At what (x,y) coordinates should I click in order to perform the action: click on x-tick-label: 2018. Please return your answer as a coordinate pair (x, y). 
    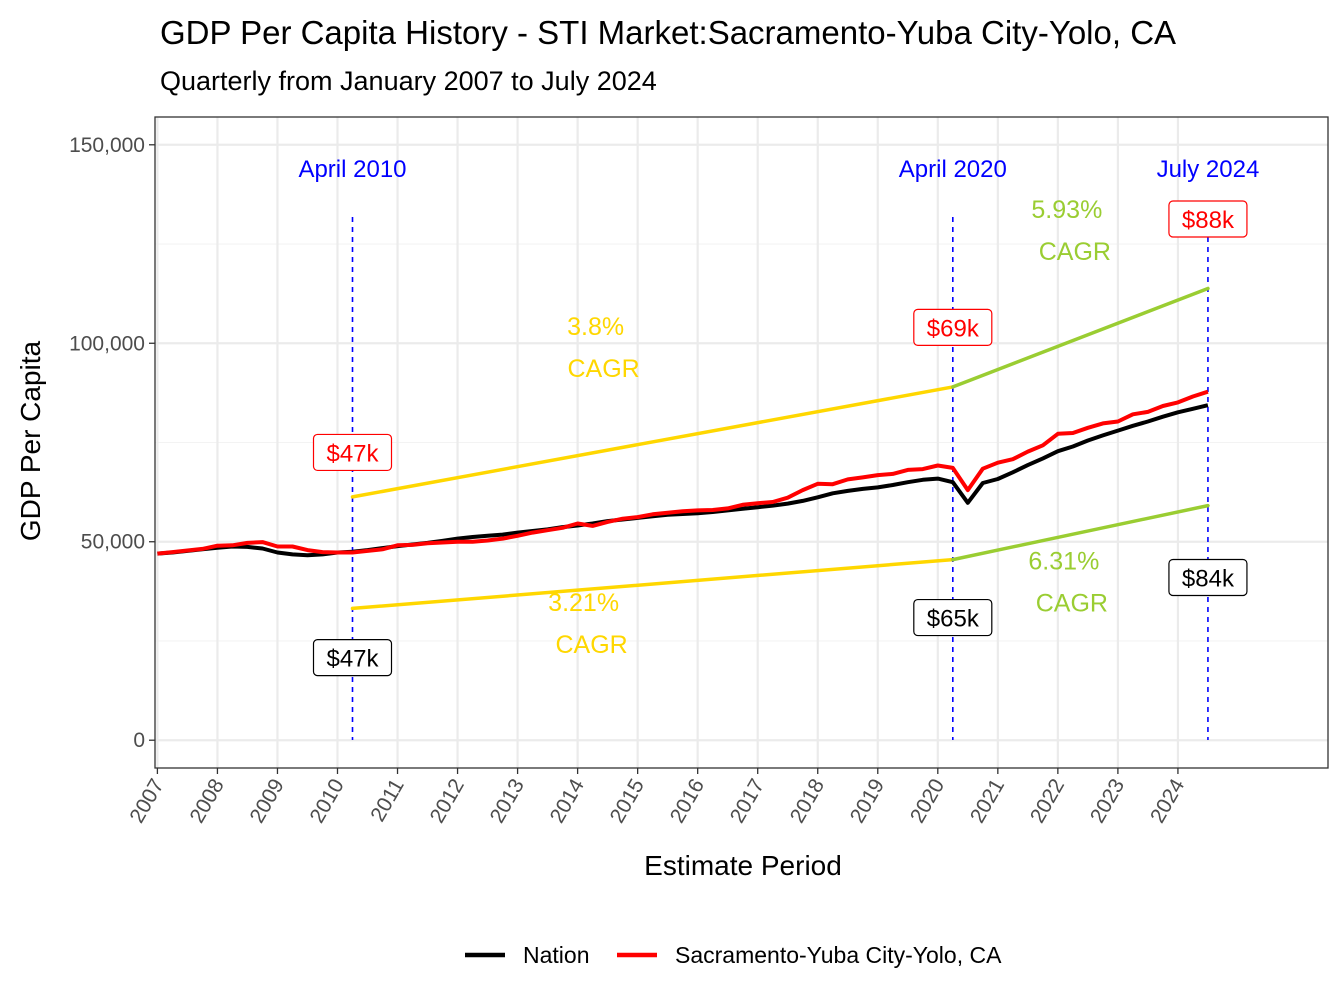
    Looking at the image, I should click on (807, 801).